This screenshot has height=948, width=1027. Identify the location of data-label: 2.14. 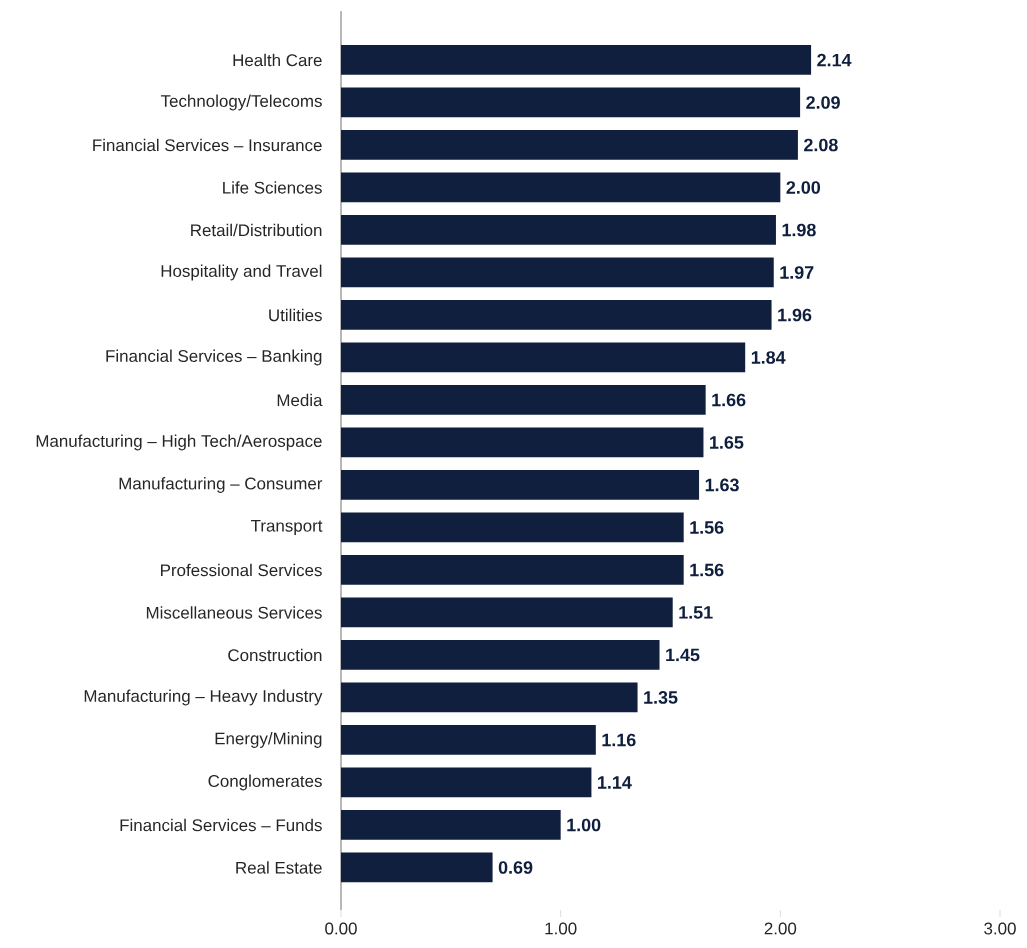
(834, 60).